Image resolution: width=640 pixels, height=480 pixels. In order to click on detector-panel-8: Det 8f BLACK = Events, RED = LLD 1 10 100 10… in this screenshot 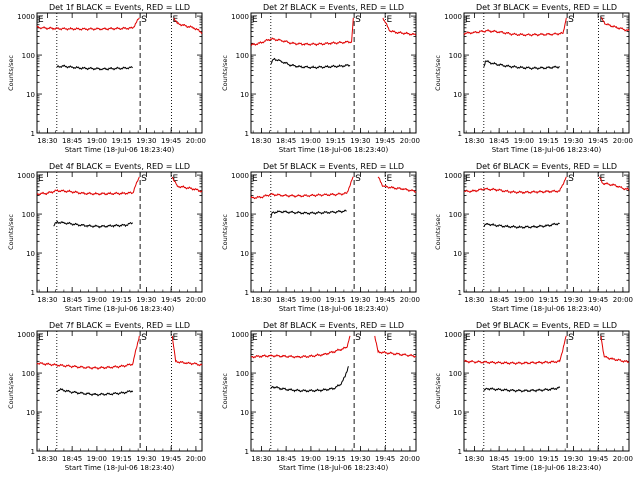, I will do `click(320, 396)`.